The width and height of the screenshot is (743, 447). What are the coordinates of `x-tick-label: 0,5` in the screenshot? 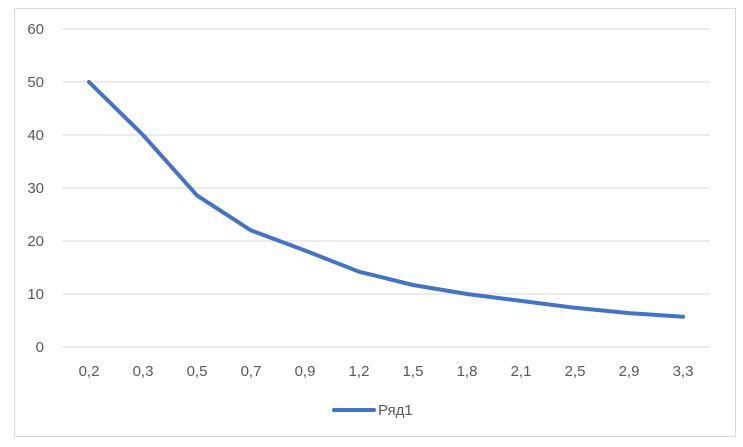 It's located at (197, 371).